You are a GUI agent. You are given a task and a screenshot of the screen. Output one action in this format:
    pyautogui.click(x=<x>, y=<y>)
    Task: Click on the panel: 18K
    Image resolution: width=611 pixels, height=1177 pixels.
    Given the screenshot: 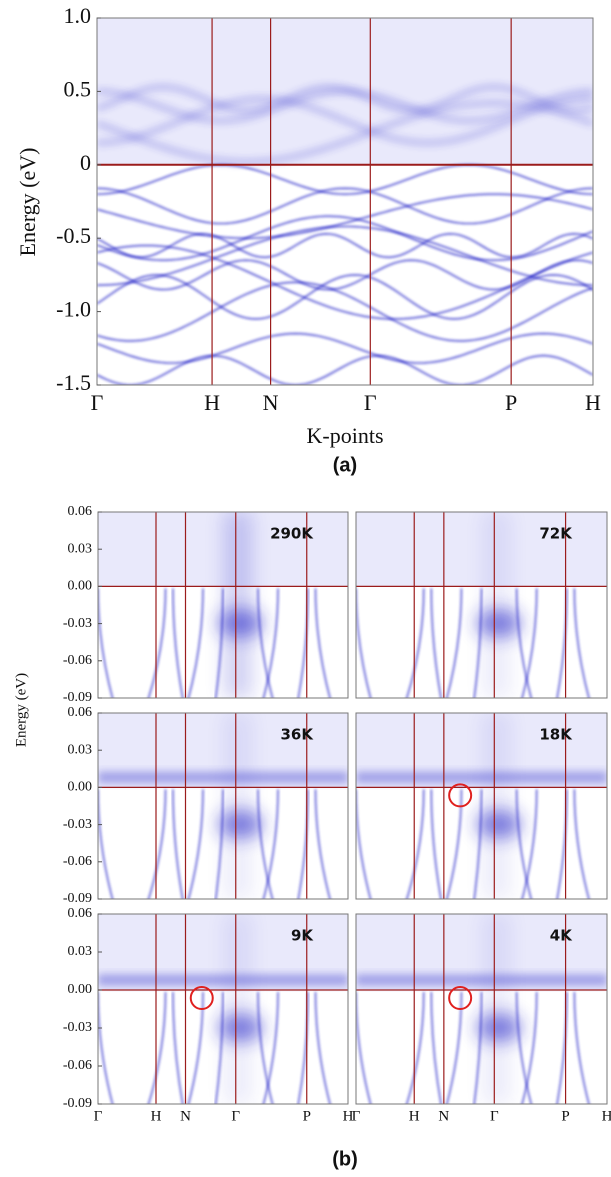 What is the action you would take?
    pyautogui.click(x=481, y=806)
    